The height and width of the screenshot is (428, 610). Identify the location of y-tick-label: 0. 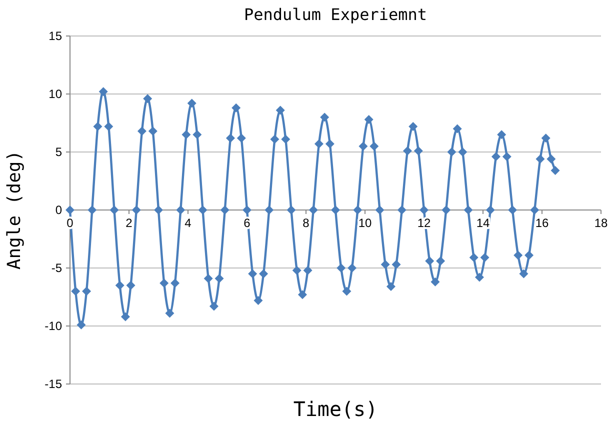
(58, 210).